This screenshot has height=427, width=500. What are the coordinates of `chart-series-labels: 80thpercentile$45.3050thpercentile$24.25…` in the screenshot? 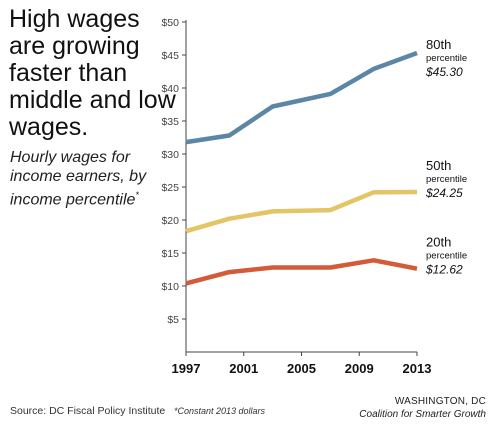 It's located at (446, 157).